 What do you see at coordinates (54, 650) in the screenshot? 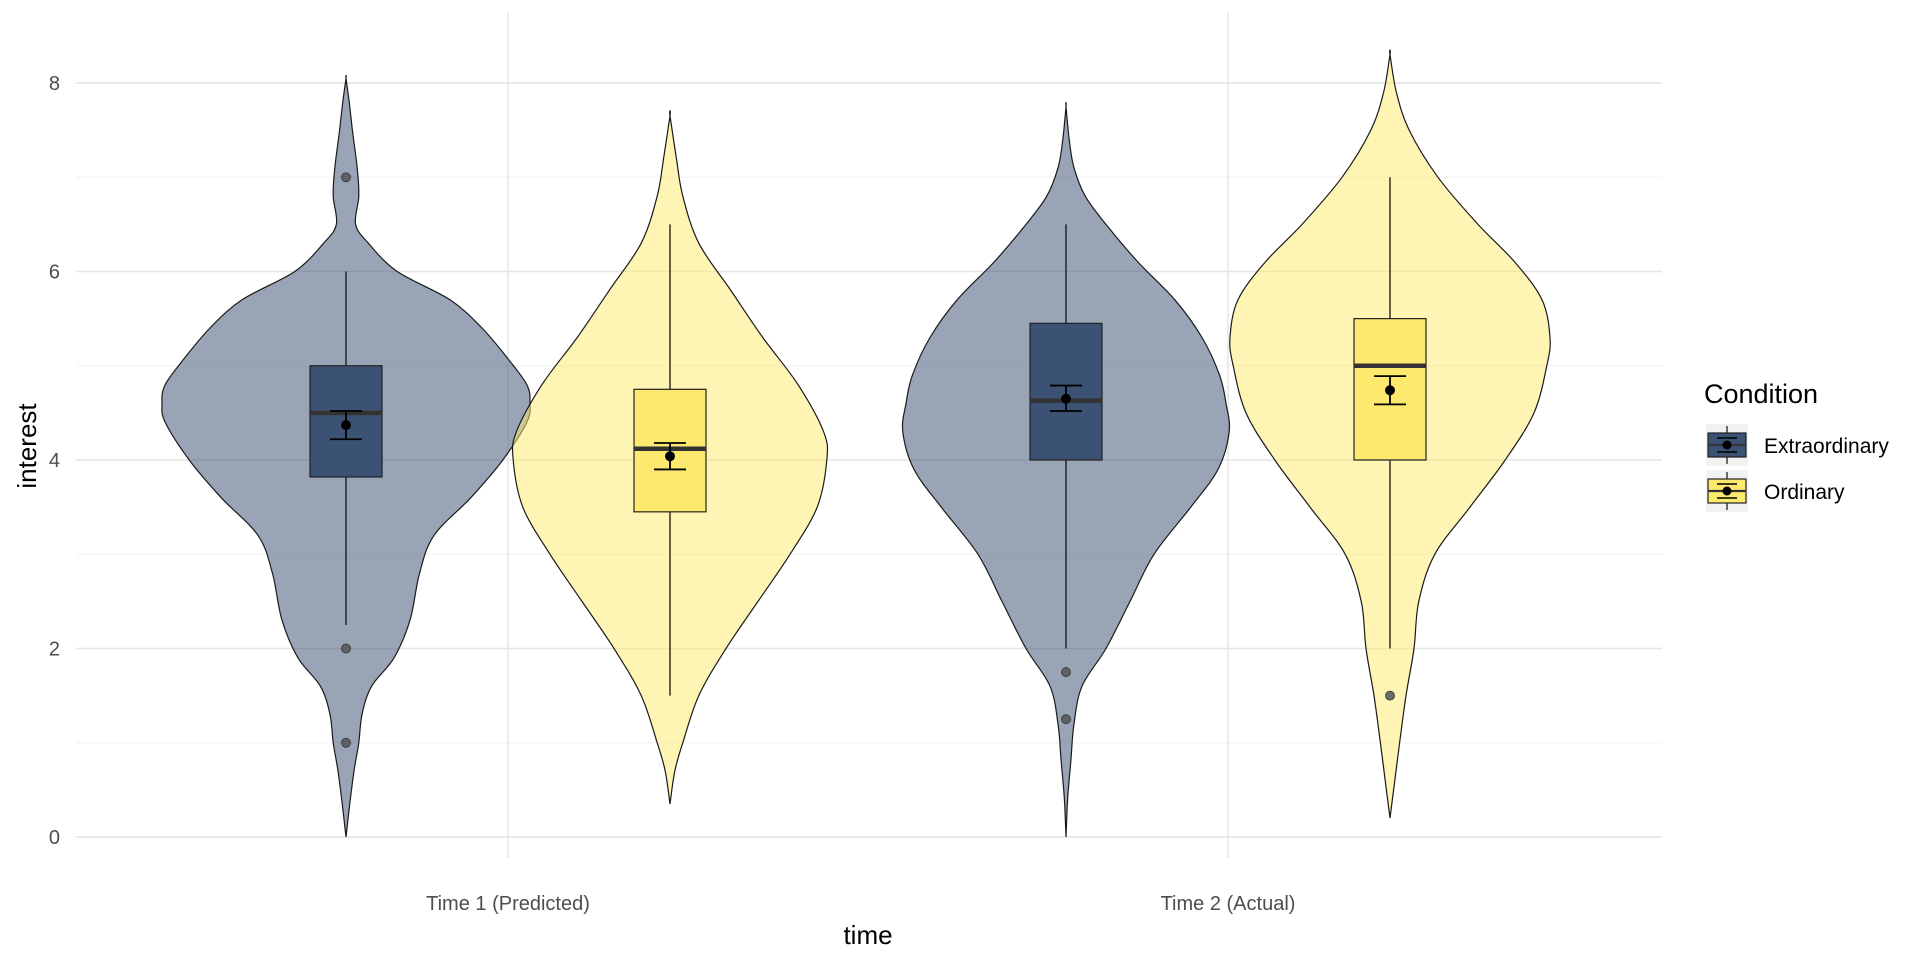
I see `y-tick-label: 2` at bounding box center [54, 650].